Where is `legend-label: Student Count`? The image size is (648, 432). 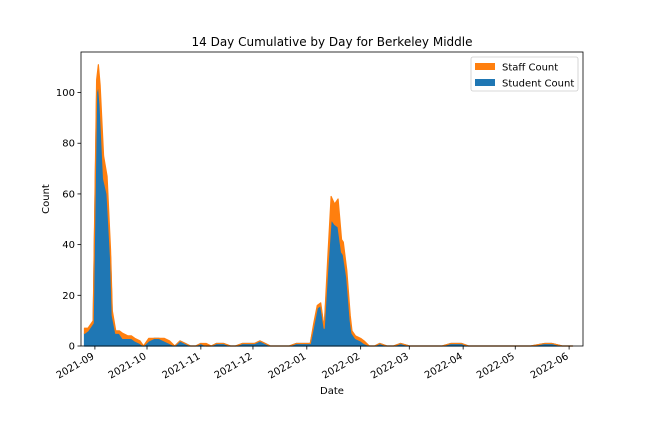
legend-label: Student Count is located at coordinates (538, 84).